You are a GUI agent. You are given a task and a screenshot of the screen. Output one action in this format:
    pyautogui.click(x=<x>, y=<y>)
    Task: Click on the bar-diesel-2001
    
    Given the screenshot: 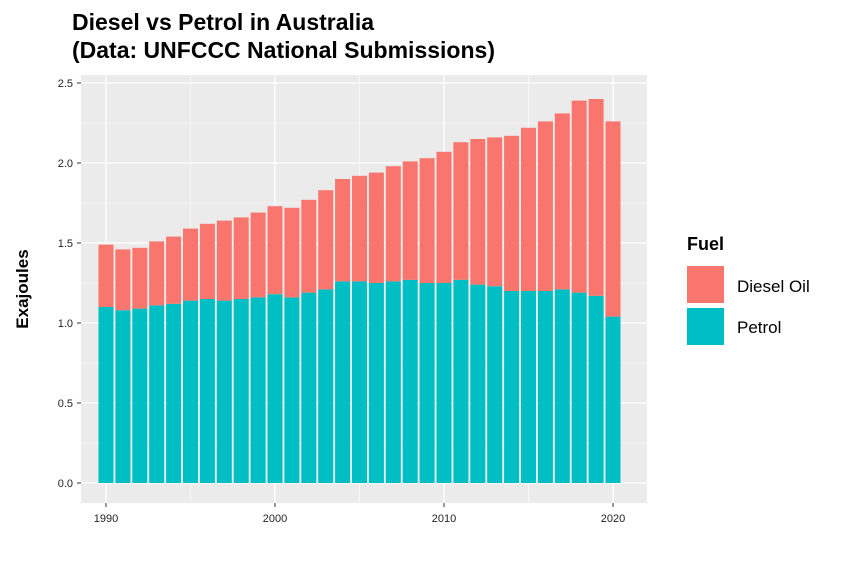 What is the action you would take?
    pyautogui.click(x=292, y=252)
    